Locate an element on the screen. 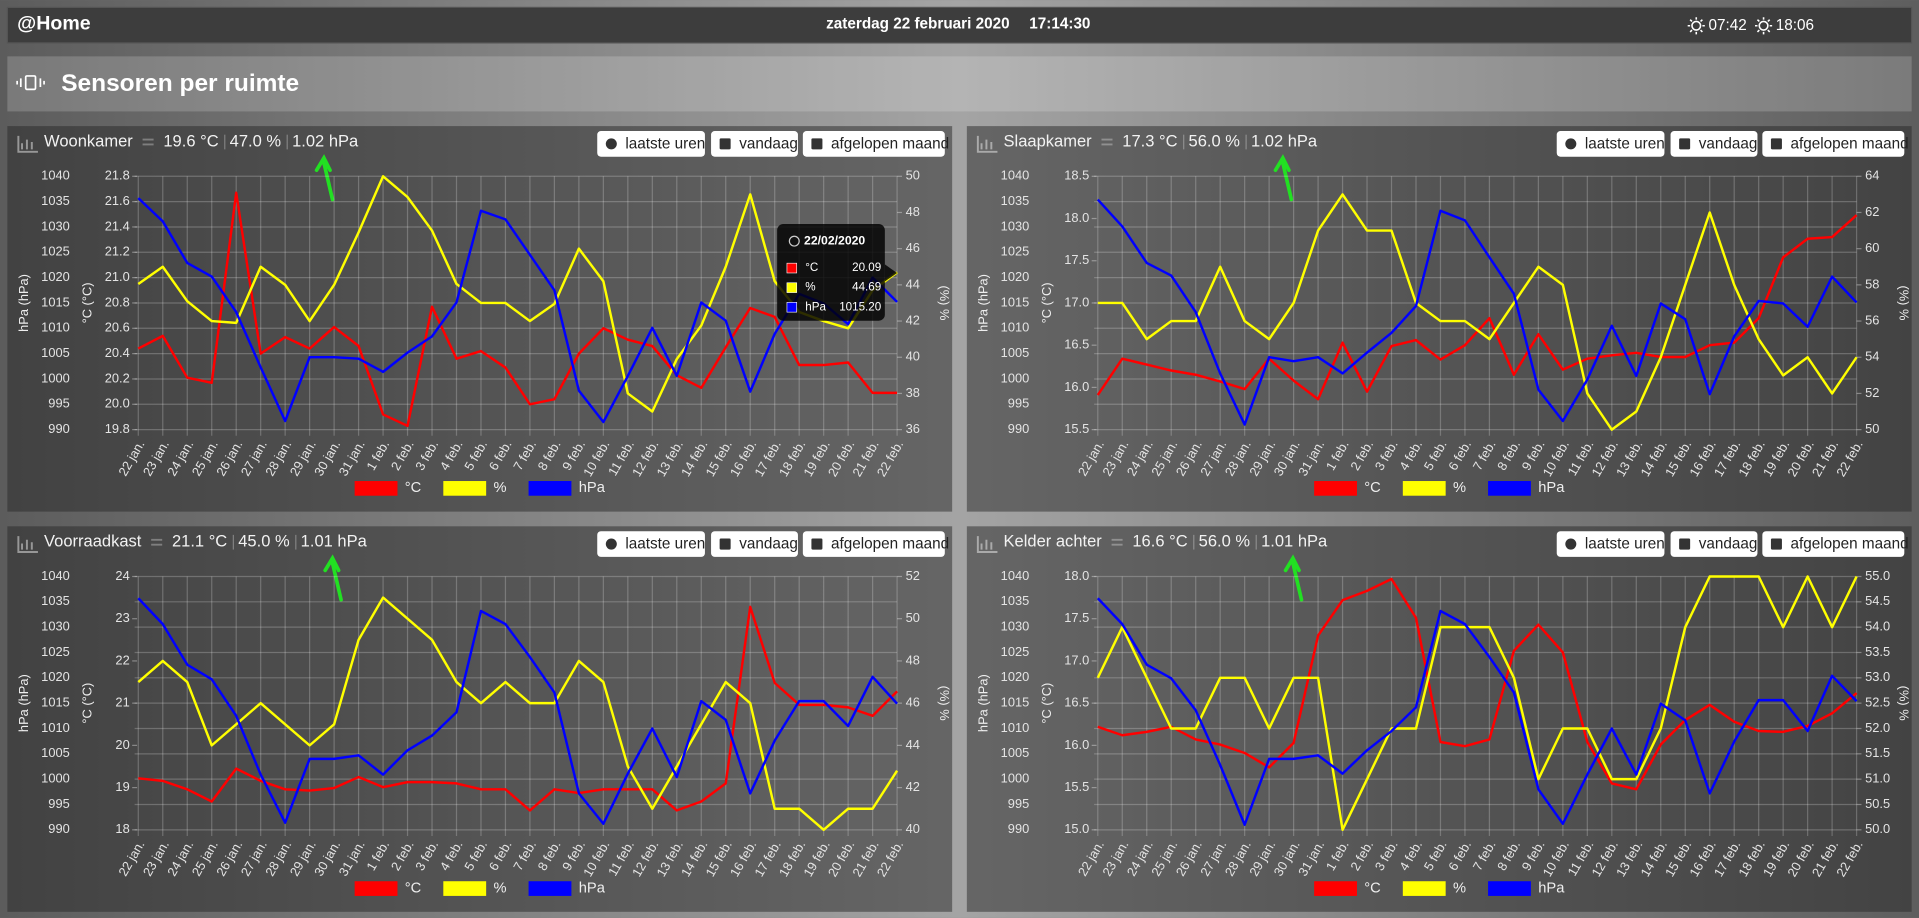 The width and height of the screenshot is (1919, 918). sunset-icon is located at coordinates (1764, 26).